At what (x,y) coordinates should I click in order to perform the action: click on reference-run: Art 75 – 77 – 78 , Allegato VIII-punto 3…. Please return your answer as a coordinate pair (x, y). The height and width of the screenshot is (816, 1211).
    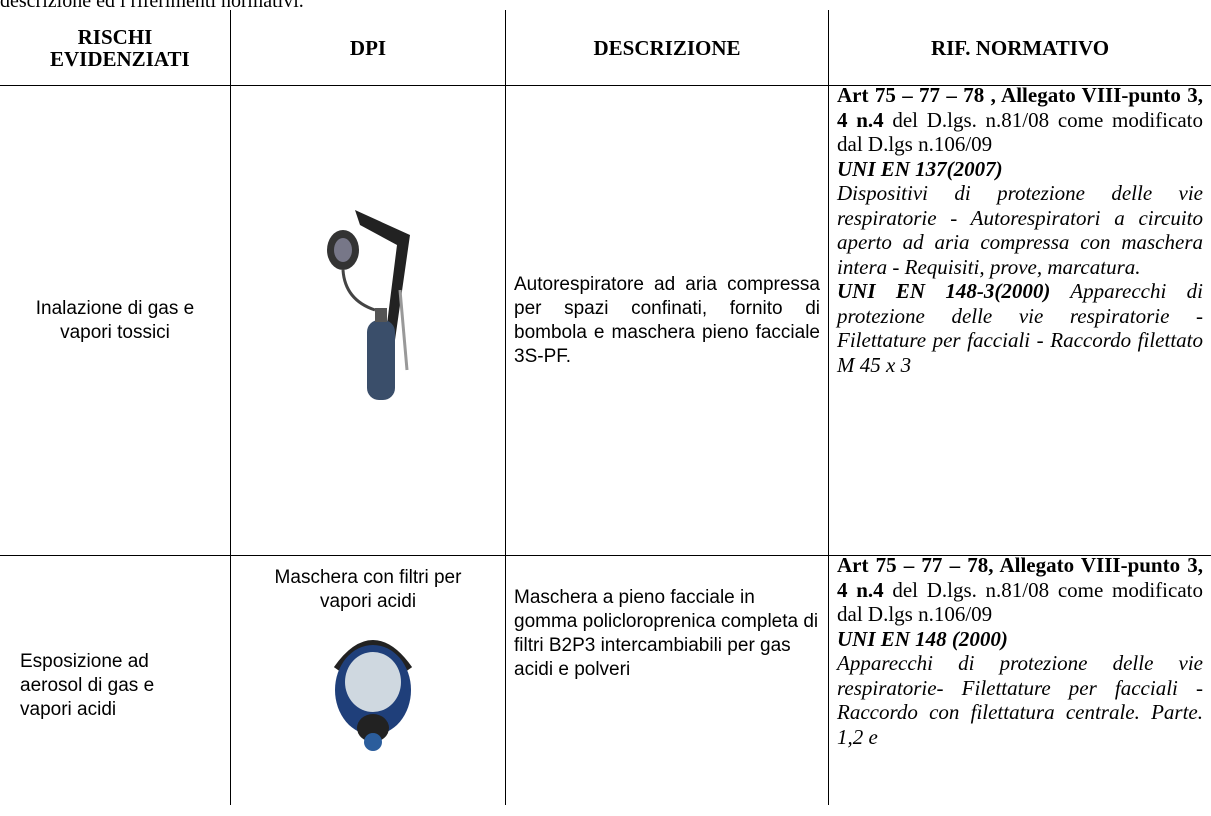
    Looking at the image, I should click on (1020, 107).